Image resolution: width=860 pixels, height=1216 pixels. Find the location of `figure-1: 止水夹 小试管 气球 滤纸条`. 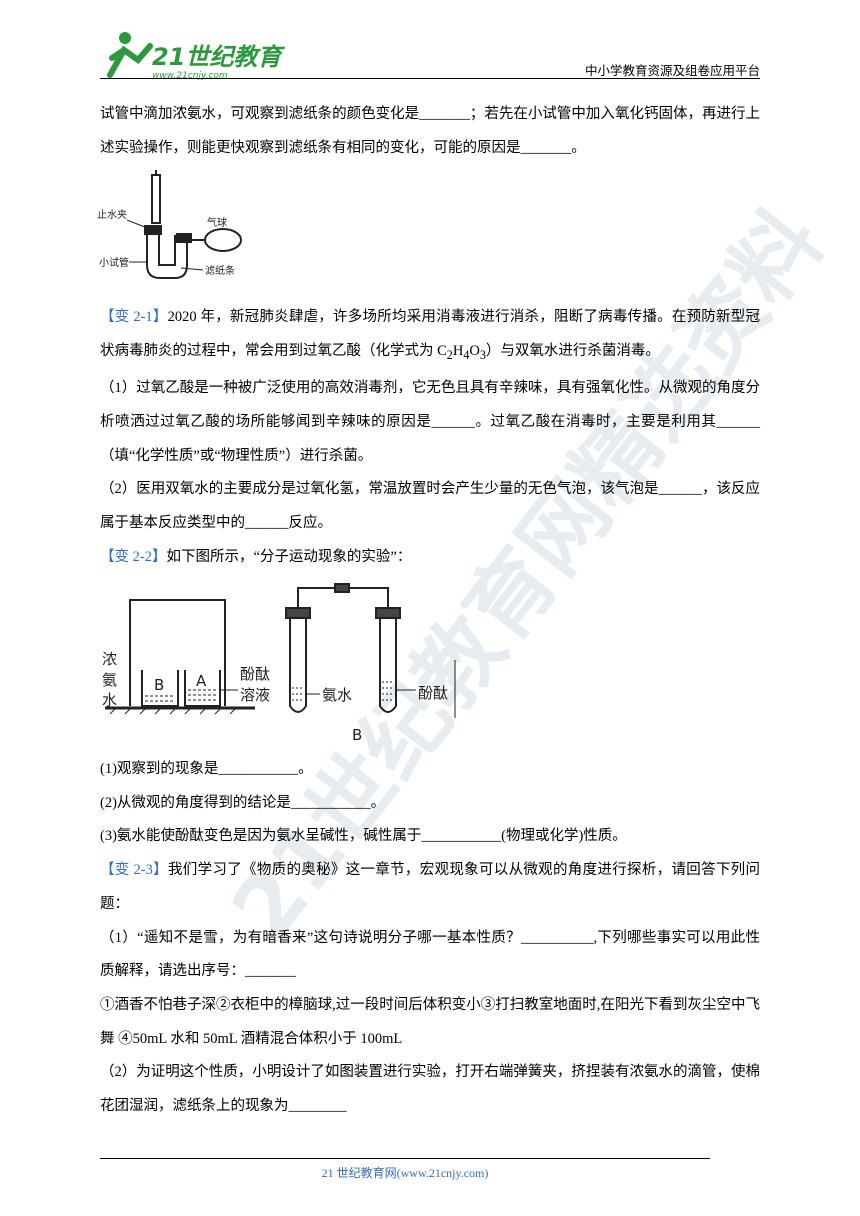

figure-1: 止水夹 小试管 气球 滤纸条 is located at coordinates (169, 224).